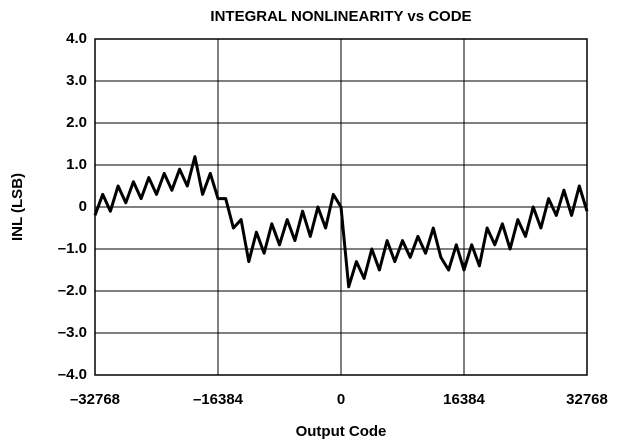 Image resolution: width=617 pixels, height=447 pixels. What do you see at coordinates (72, 248) in the screenshot?
I see `y-tick-label: –1.0` at bounding box center [72, 248].